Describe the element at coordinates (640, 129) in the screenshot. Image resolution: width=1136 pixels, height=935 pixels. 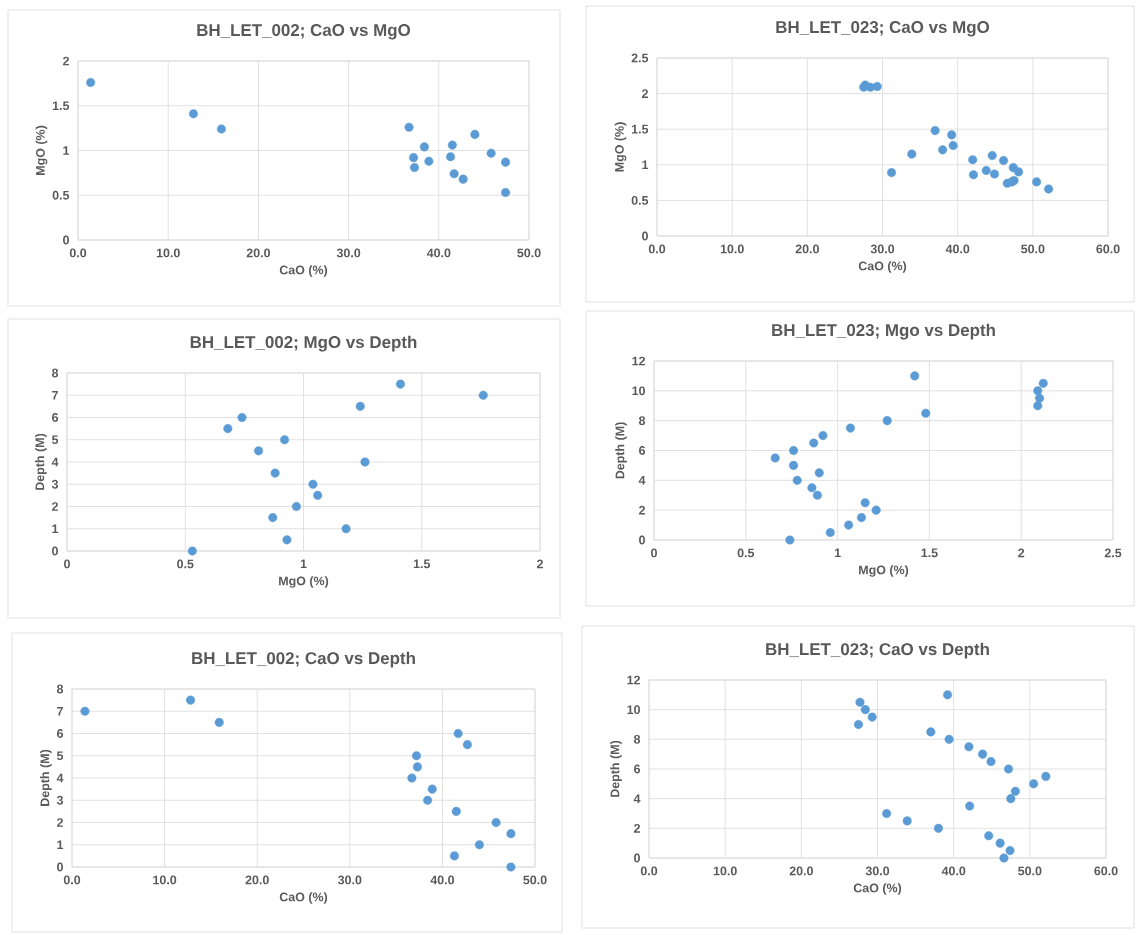
I see `y-tick-label: 1.5` at that location.